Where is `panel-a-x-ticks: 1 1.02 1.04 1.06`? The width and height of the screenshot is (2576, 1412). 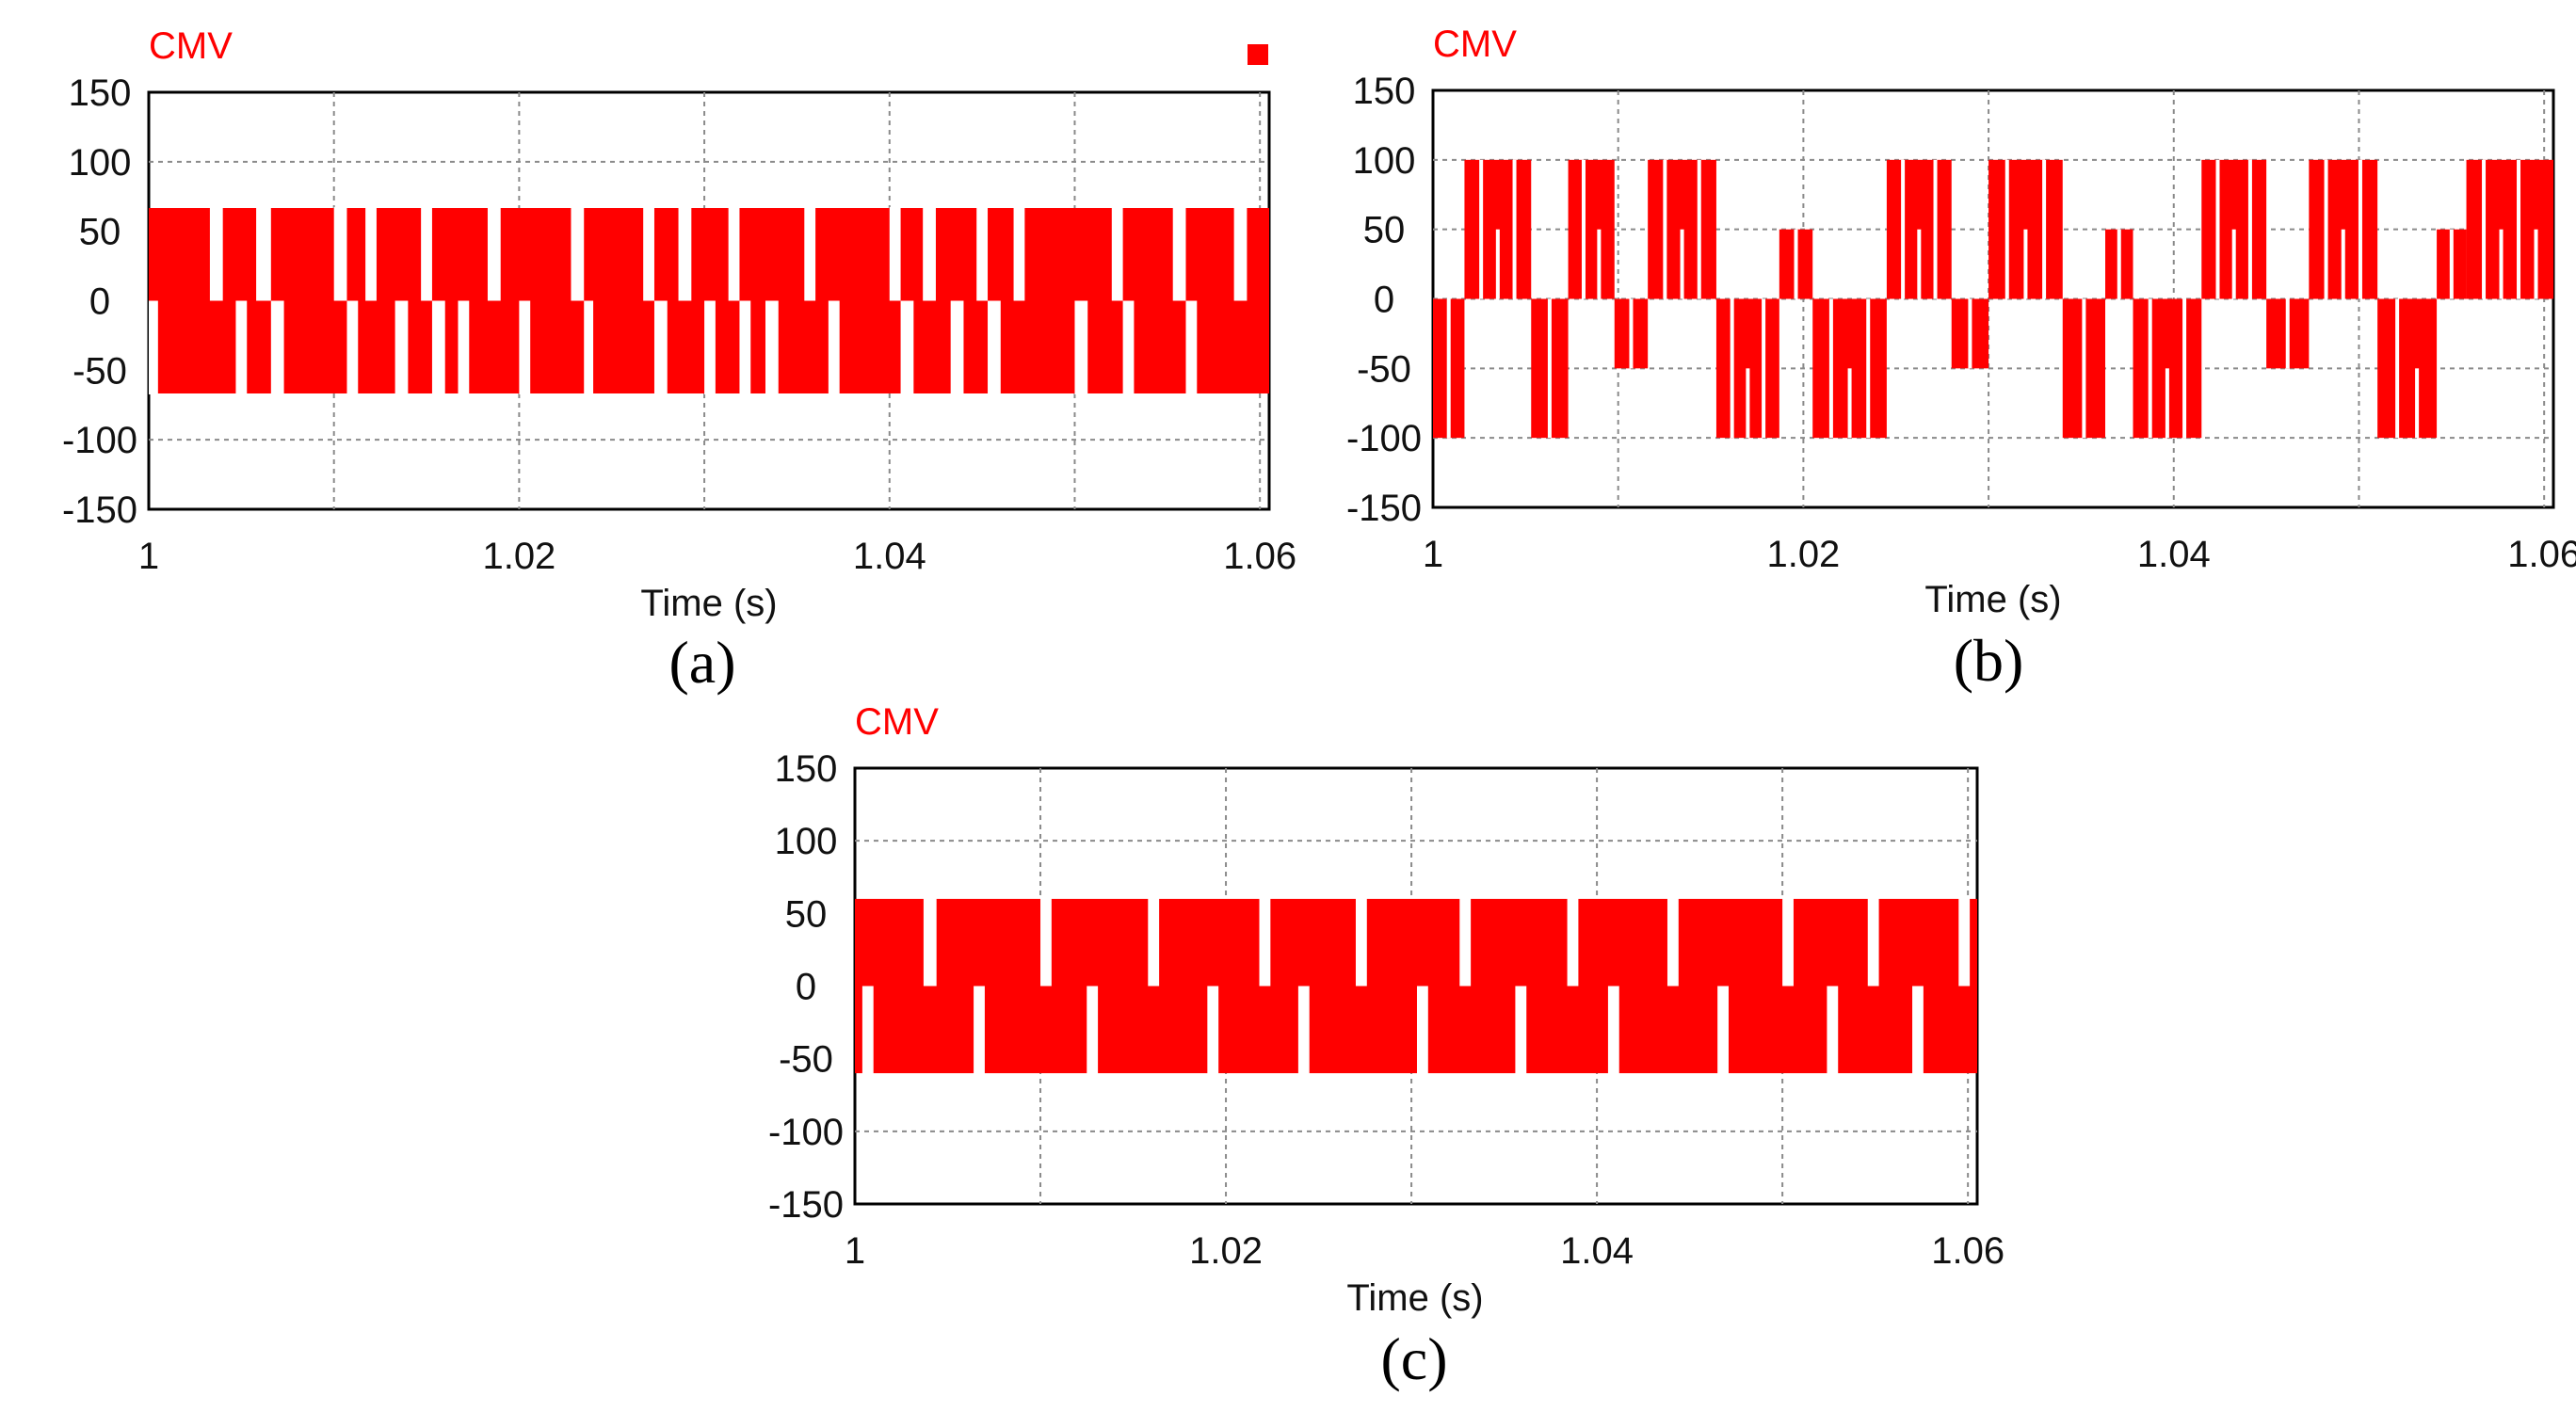
panel-a-x-ticks: 1 1.02 1.04 1.06 is located at coordinates (717, 556).